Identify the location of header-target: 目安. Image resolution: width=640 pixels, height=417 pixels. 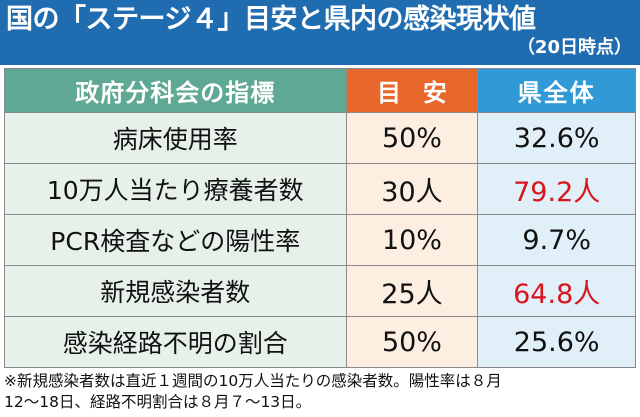
(412, 90).